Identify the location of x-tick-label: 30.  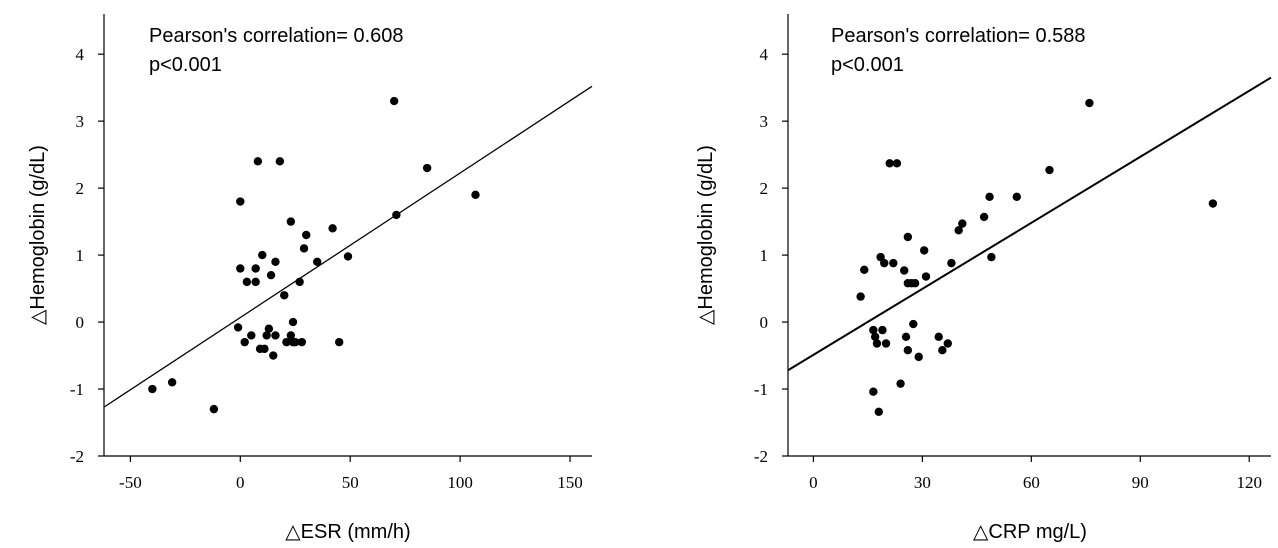
(922, 482).